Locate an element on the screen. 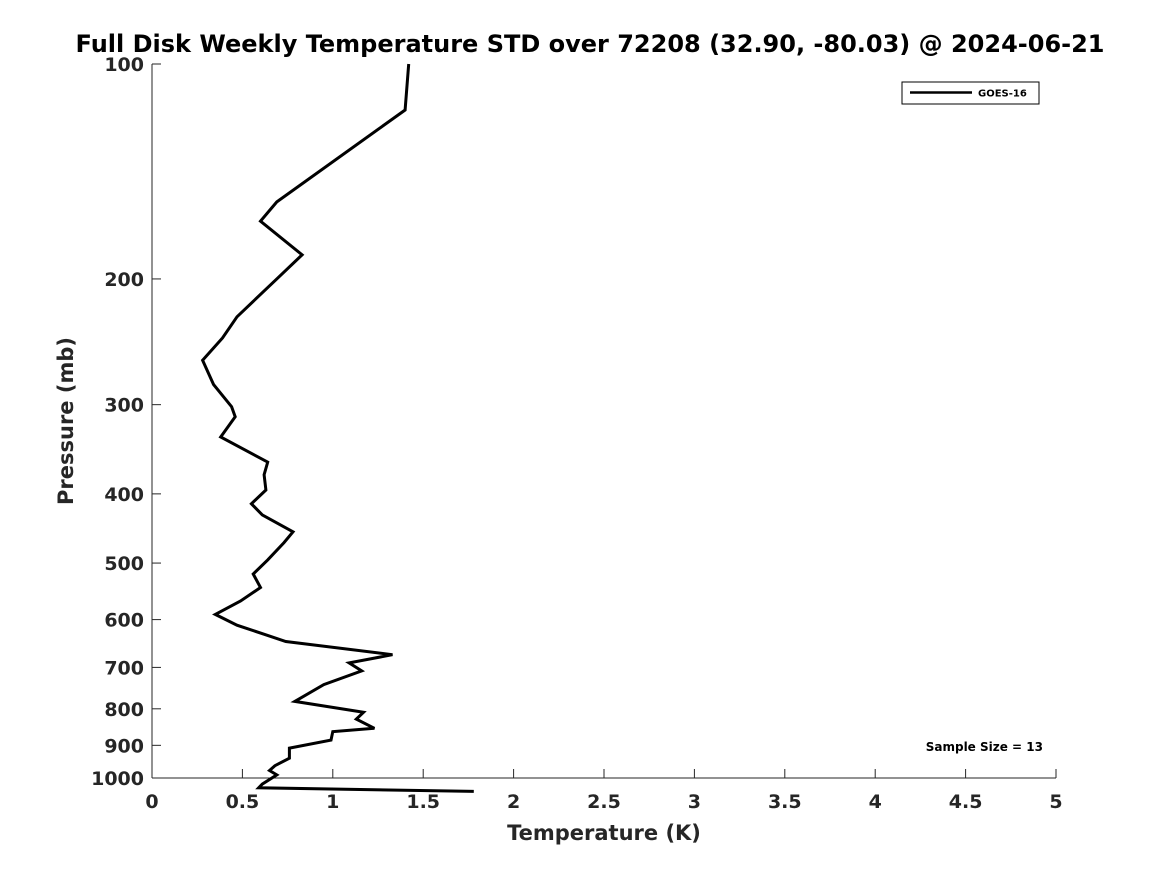 The height and width of the screenshot is (875, 1167). y-tick-label: 400 is located at coordinates (124, 495).